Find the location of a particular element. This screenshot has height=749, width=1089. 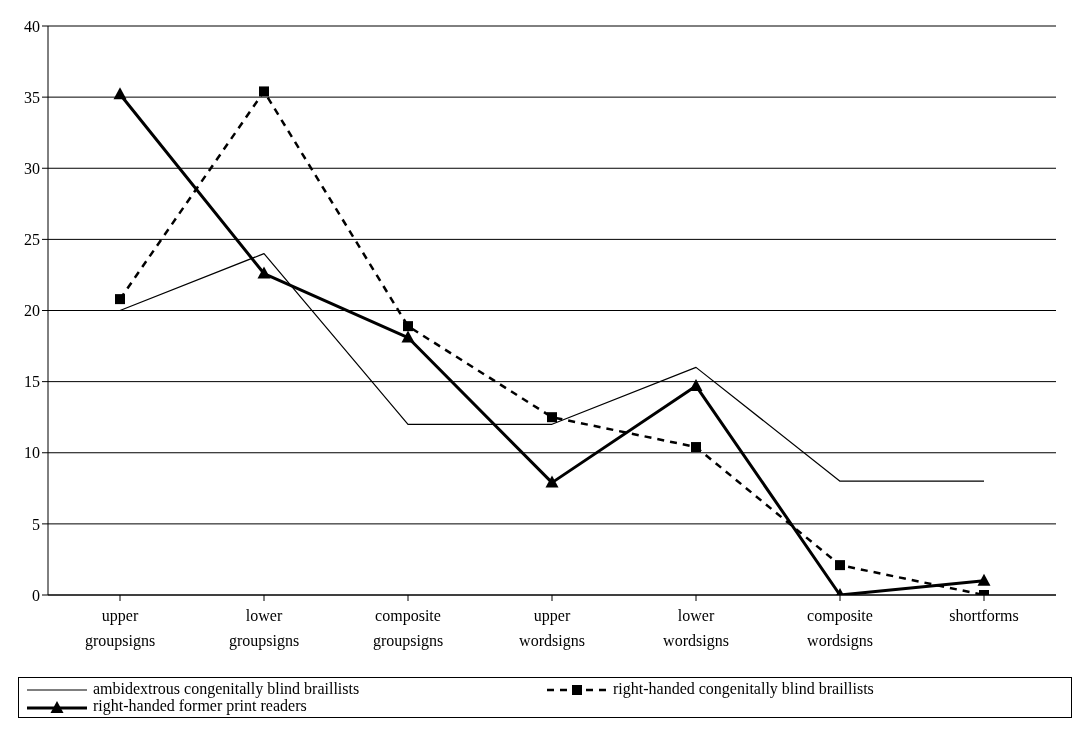

x-tick-label: upper groupsigns is located at coordinates (120, 628).